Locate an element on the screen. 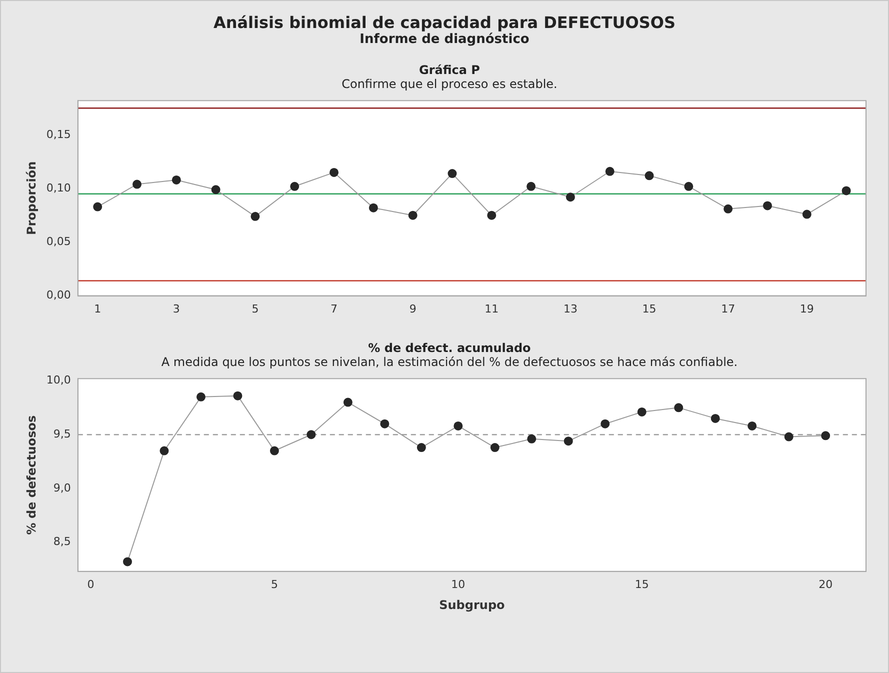 This screenshot has height=673, width=889. x-tick-label: 19 is located at coordinates (807, 309).